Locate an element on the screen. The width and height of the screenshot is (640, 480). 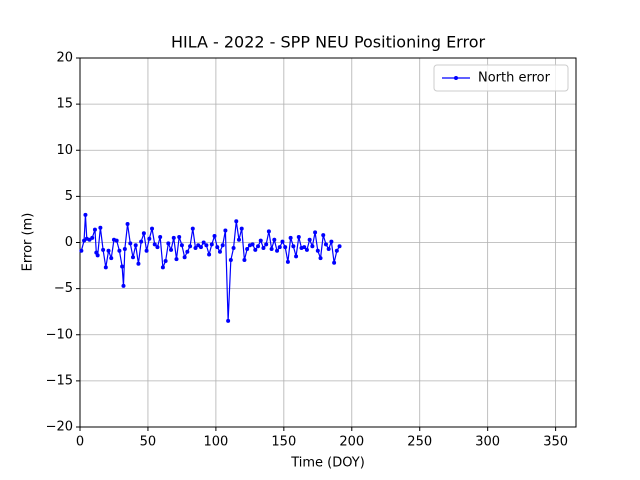
x-axis-label: Time (DOY) is located at coordinates (327, 463).